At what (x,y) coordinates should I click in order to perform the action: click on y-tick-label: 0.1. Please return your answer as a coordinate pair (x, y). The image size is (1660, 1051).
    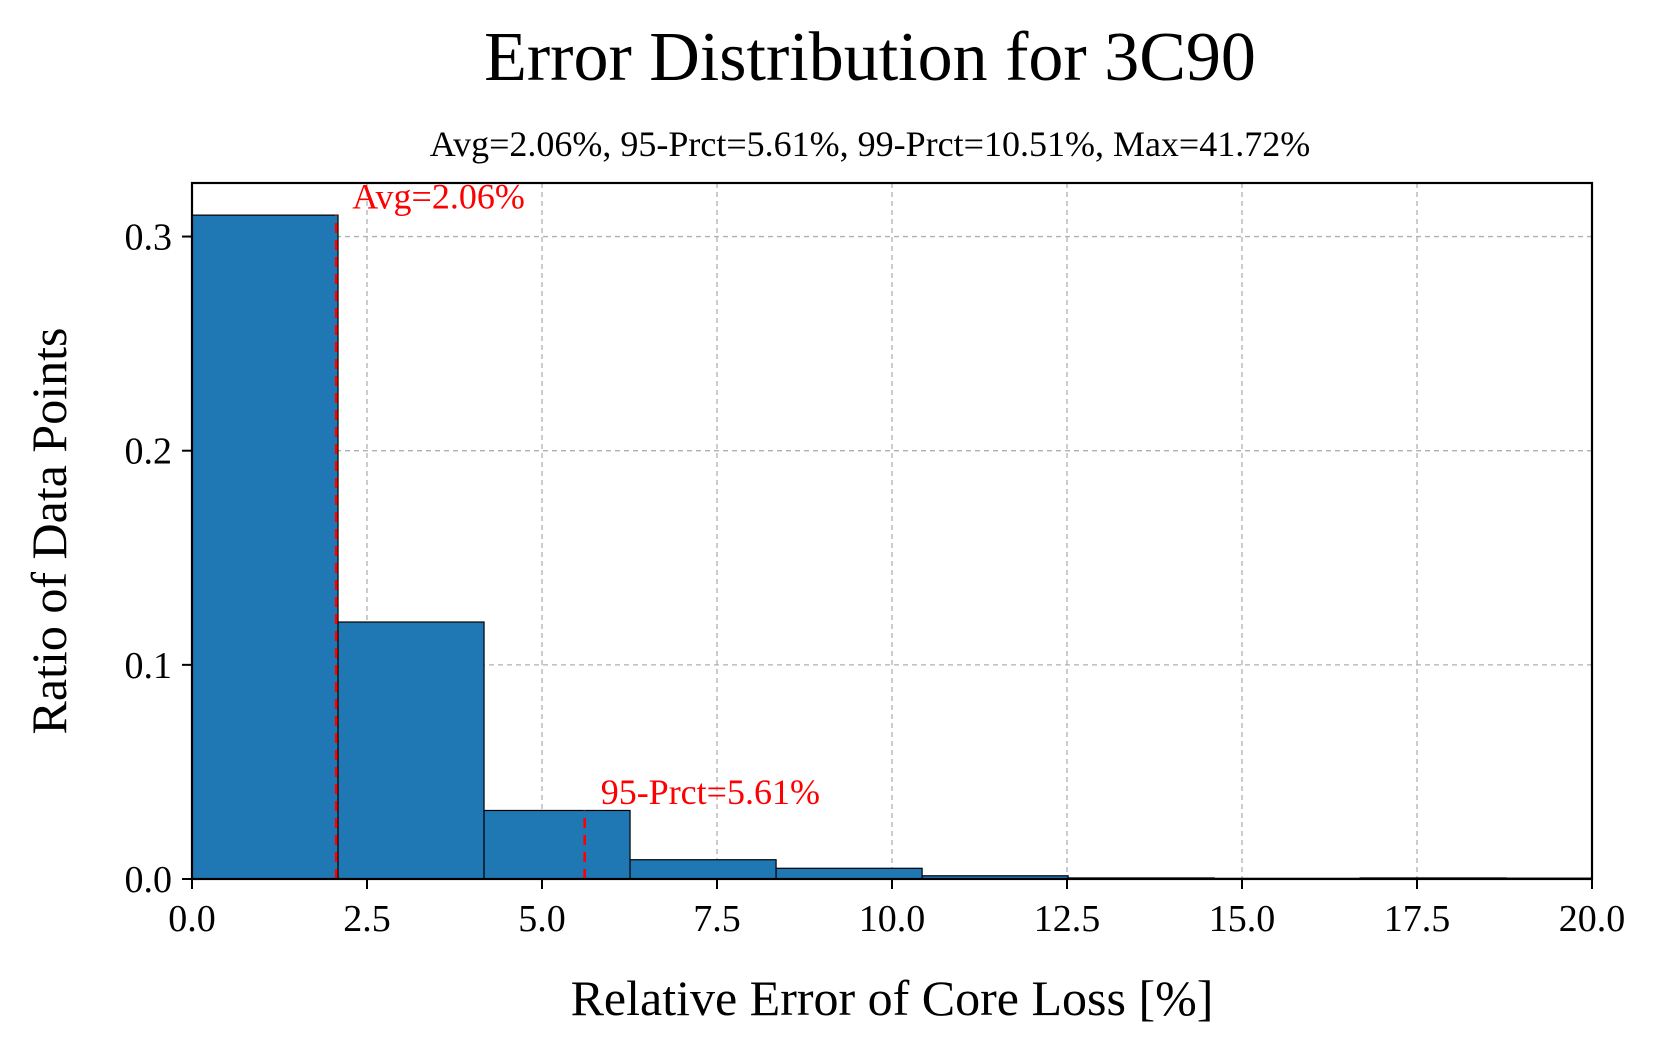
    Looking at the image, I should click on (149, 666).